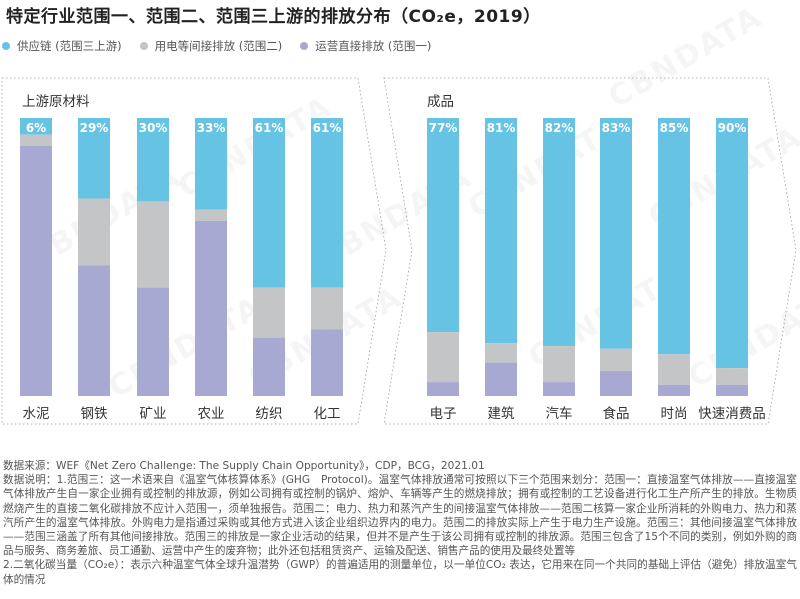  I want to click on data-label: 30%, so click(153, 128).